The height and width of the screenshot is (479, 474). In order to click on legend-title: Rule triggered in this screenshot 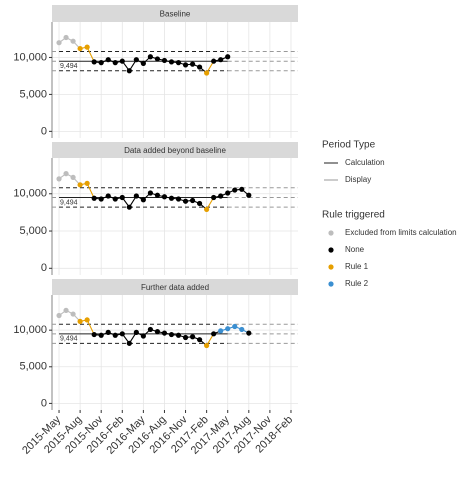, I will do `click(353, 215)`.